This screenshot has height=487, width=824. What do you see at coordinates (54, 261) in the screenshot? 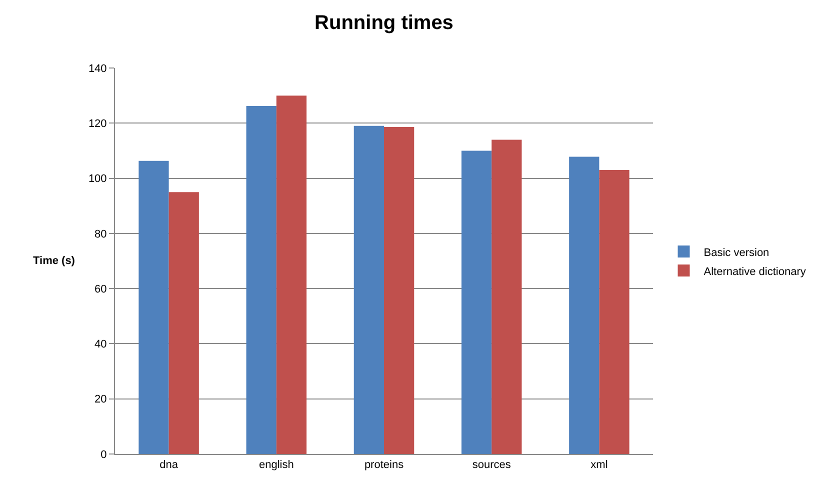
I see `y-axis-title: Time (s)` at bounding box center [54, 261].